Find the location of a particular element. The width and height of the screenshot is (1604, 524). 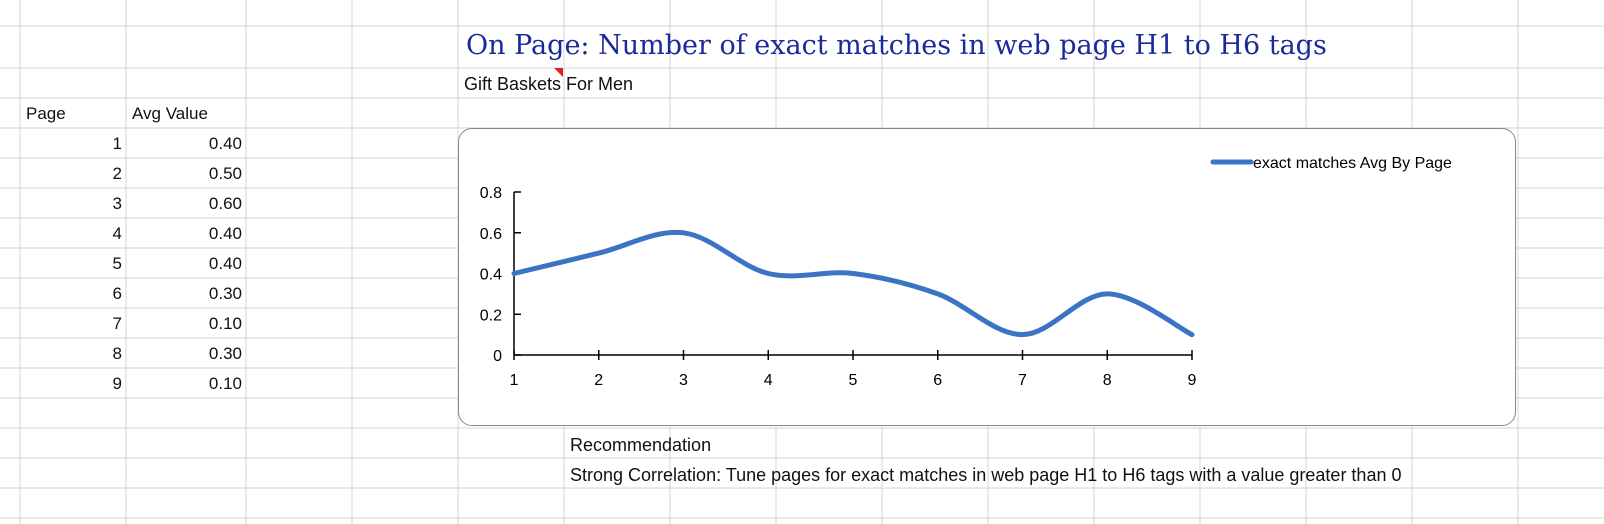

y-tick-label: 0.6 is located at coordinates (491, 234).